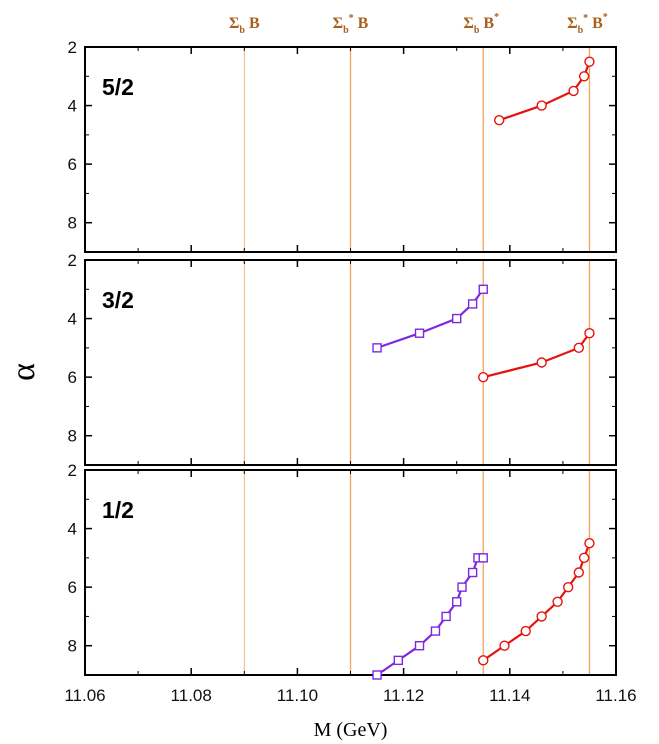 The height and width of the screenshot is (744, 659). I want to click on threshold-label: Σb B*, so click(481, 24).